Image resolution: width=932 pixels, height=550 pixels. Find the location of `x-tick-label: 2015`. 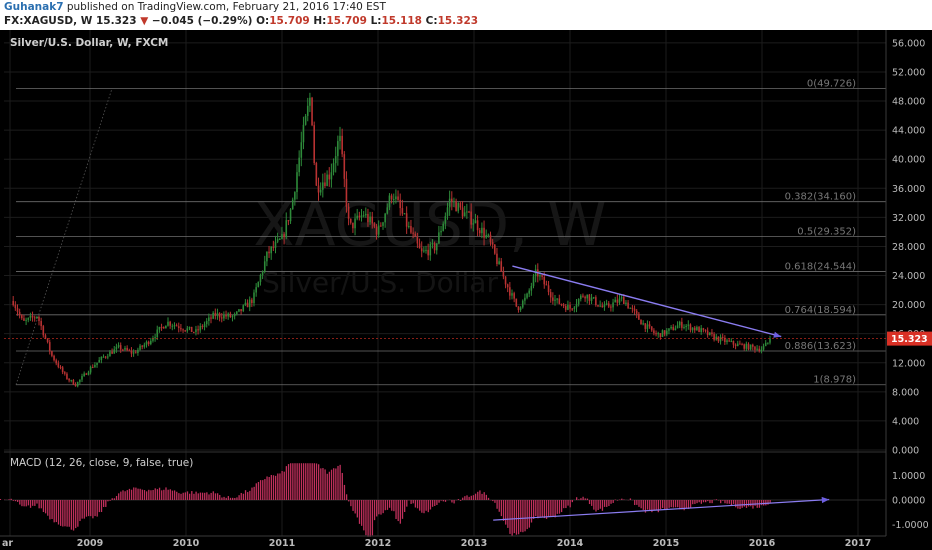

x-tick-label: 2015 is located at coordinates (666, 543).